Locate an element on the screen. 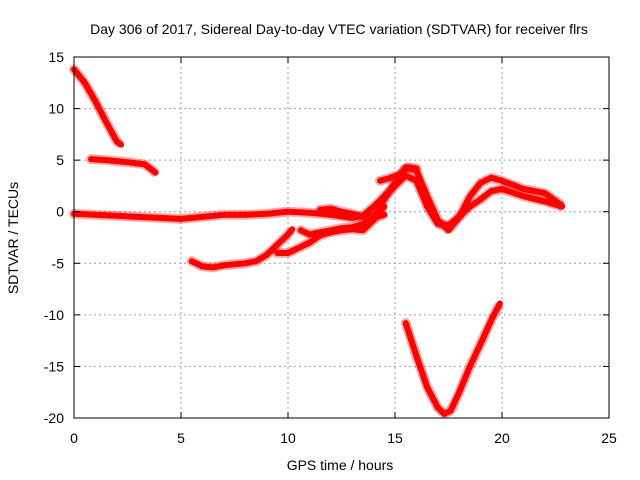 The width and height of the screenshot is (640, 480). x-axis-label: GPS time / hours is located at coordinates (340, 465).